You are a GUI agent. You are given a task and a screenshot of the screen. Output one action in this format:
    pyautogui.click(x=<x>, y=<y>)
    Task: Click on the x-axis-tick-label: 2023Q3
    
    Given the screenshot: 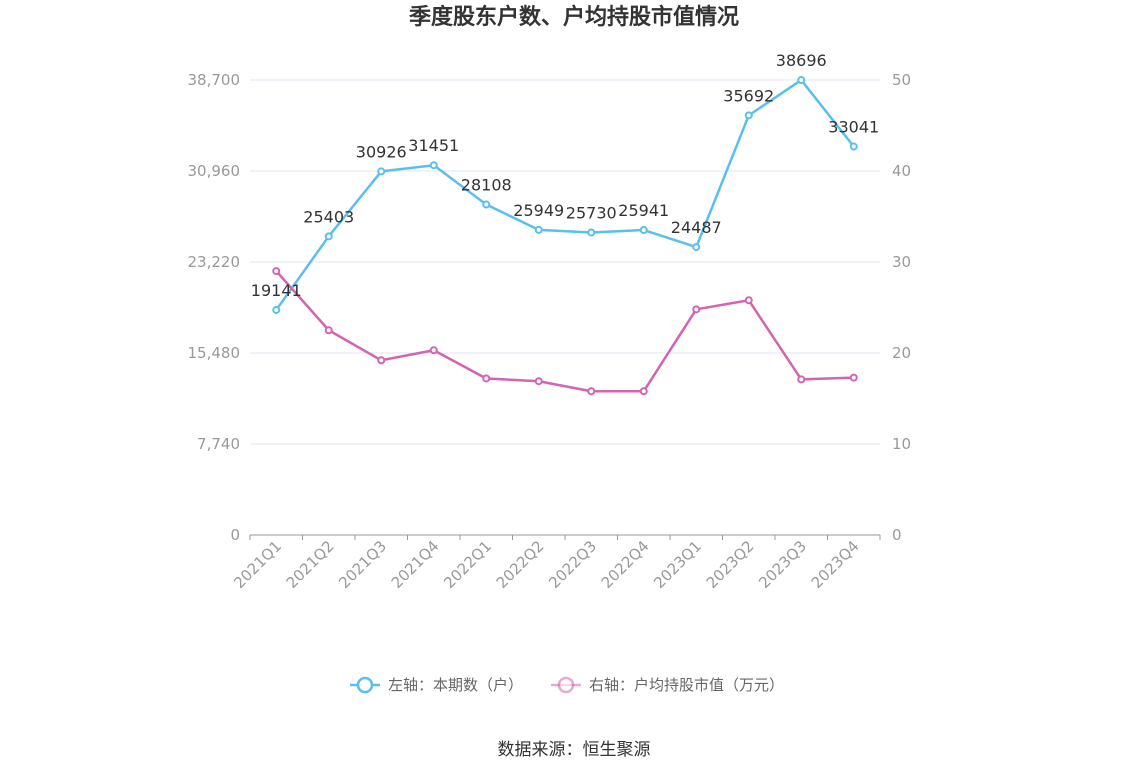 What is the action you would take?
    pyautogui.click(x=782, y=564)
    